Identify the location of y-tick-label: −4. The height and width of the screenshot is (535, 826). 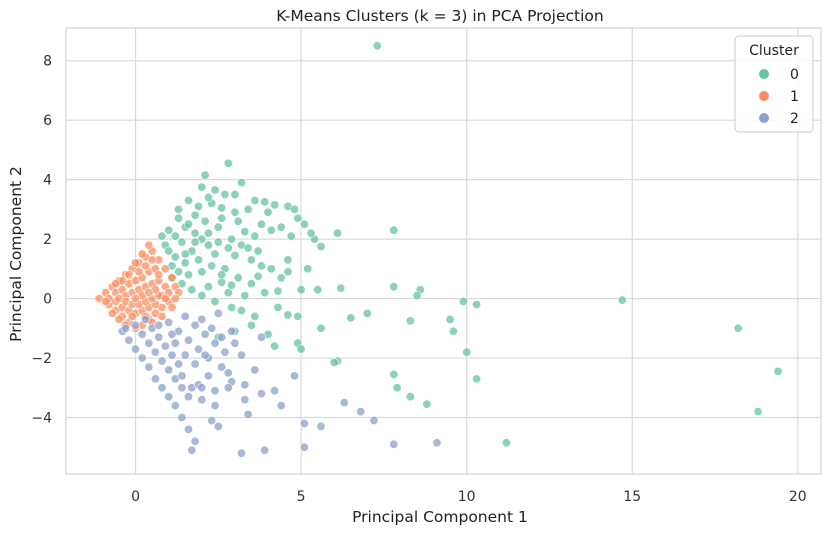
(41, 419).